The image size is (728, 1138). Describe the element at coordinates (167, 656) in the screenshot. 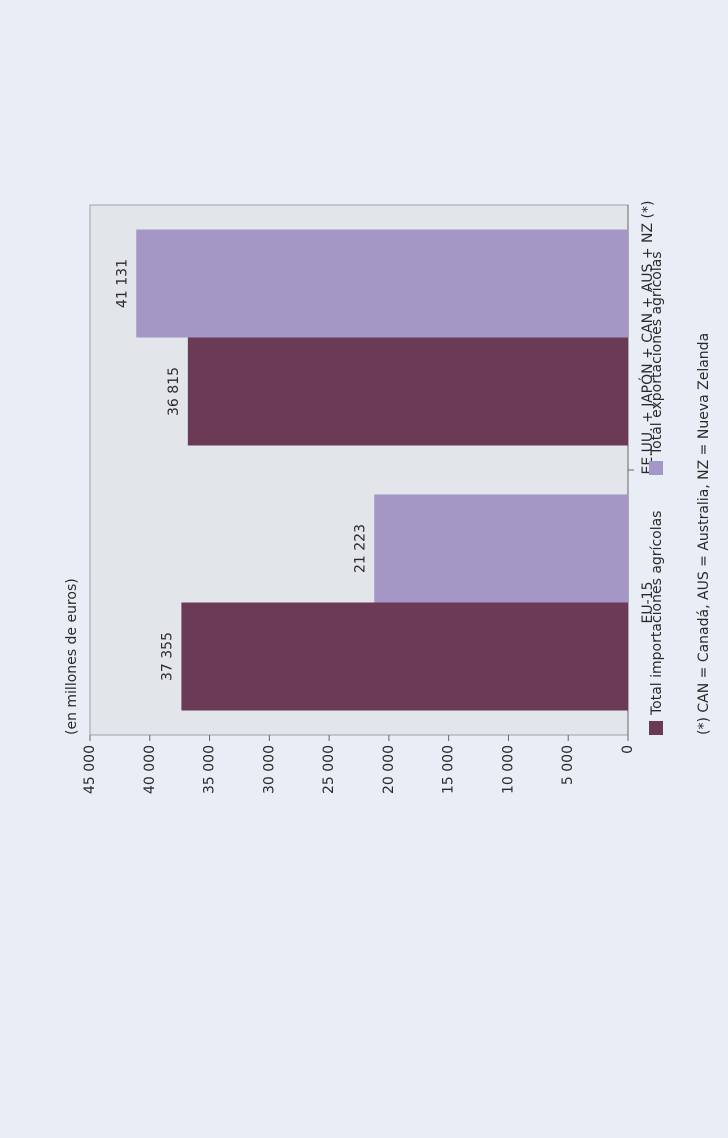

I see `data-label: 37 355` at that location.